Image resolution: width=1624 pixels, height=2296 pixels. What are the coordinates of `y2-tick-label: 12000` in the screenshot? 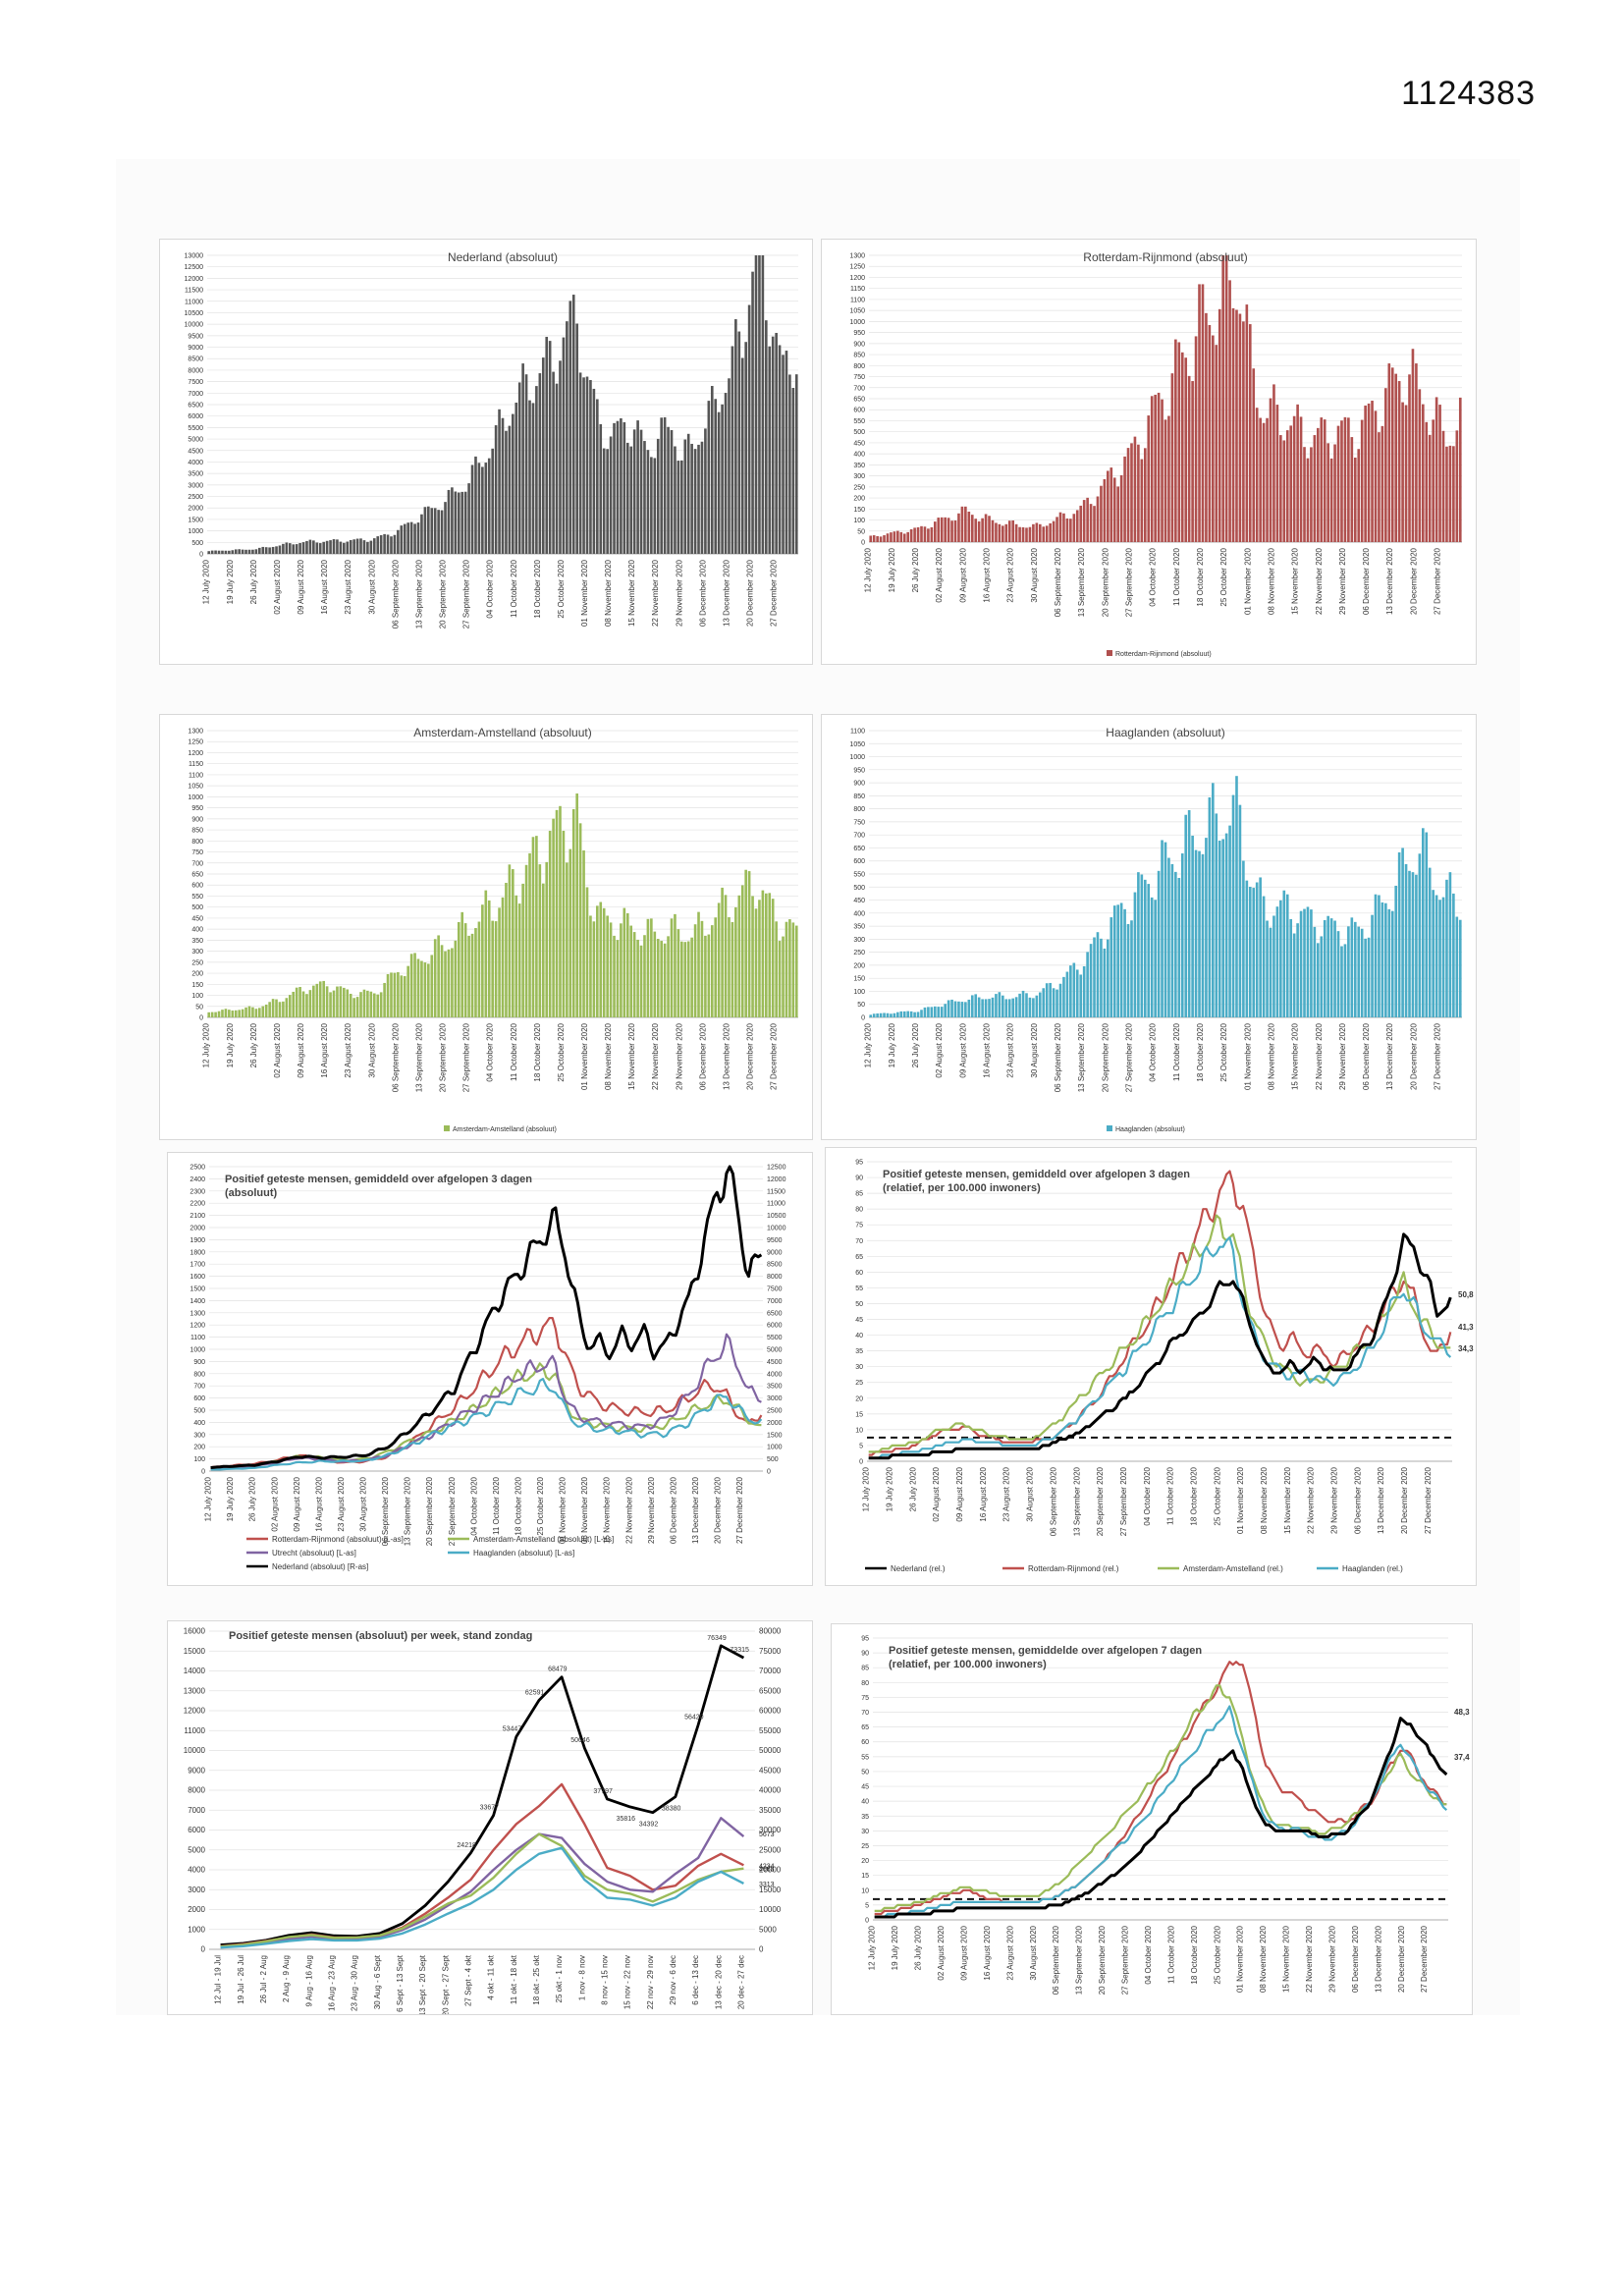 It's located at (776, 1179).